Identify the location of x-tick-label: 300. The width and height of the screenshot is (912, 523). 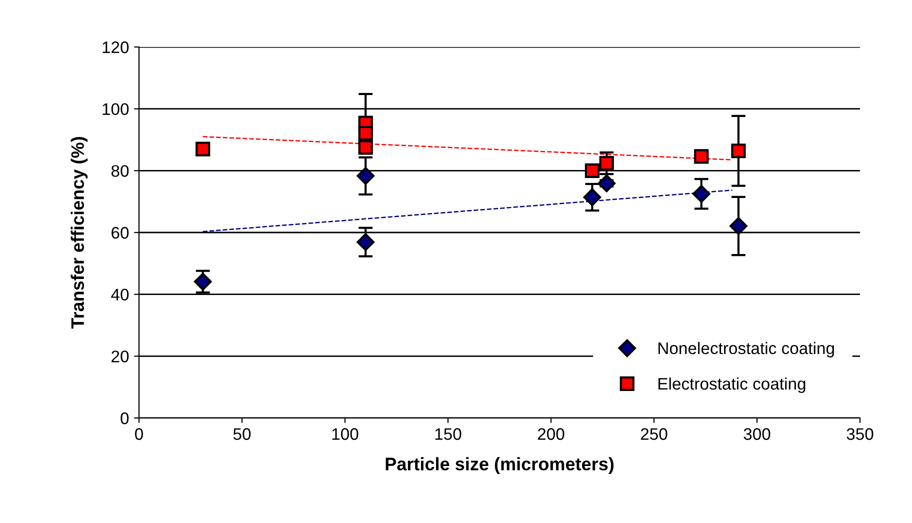
(757, 434).